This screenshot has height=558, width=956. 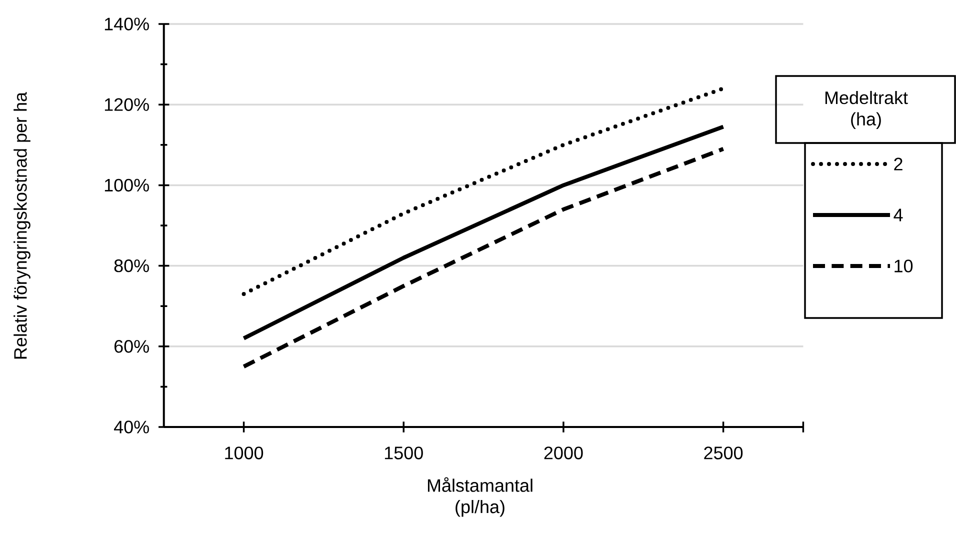 I want to click on y-tick-label: 100%, so click(x=126, y=185).